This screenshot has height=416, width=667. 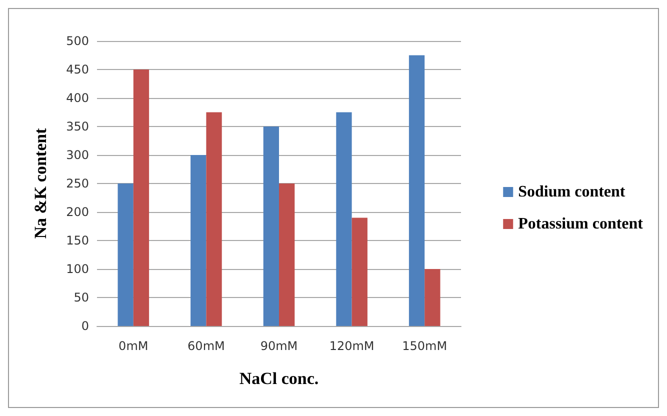 What do you see at coordinates (351, 346) in the screenshot?
I see `x-tick-label: 120mM` at bounding box center [351, 346].